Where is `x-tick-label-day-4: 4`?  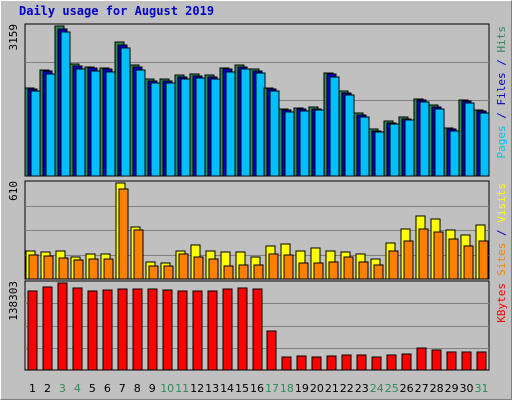
x-tick-label-day-4: 4 is located at coordinates (77, 388).